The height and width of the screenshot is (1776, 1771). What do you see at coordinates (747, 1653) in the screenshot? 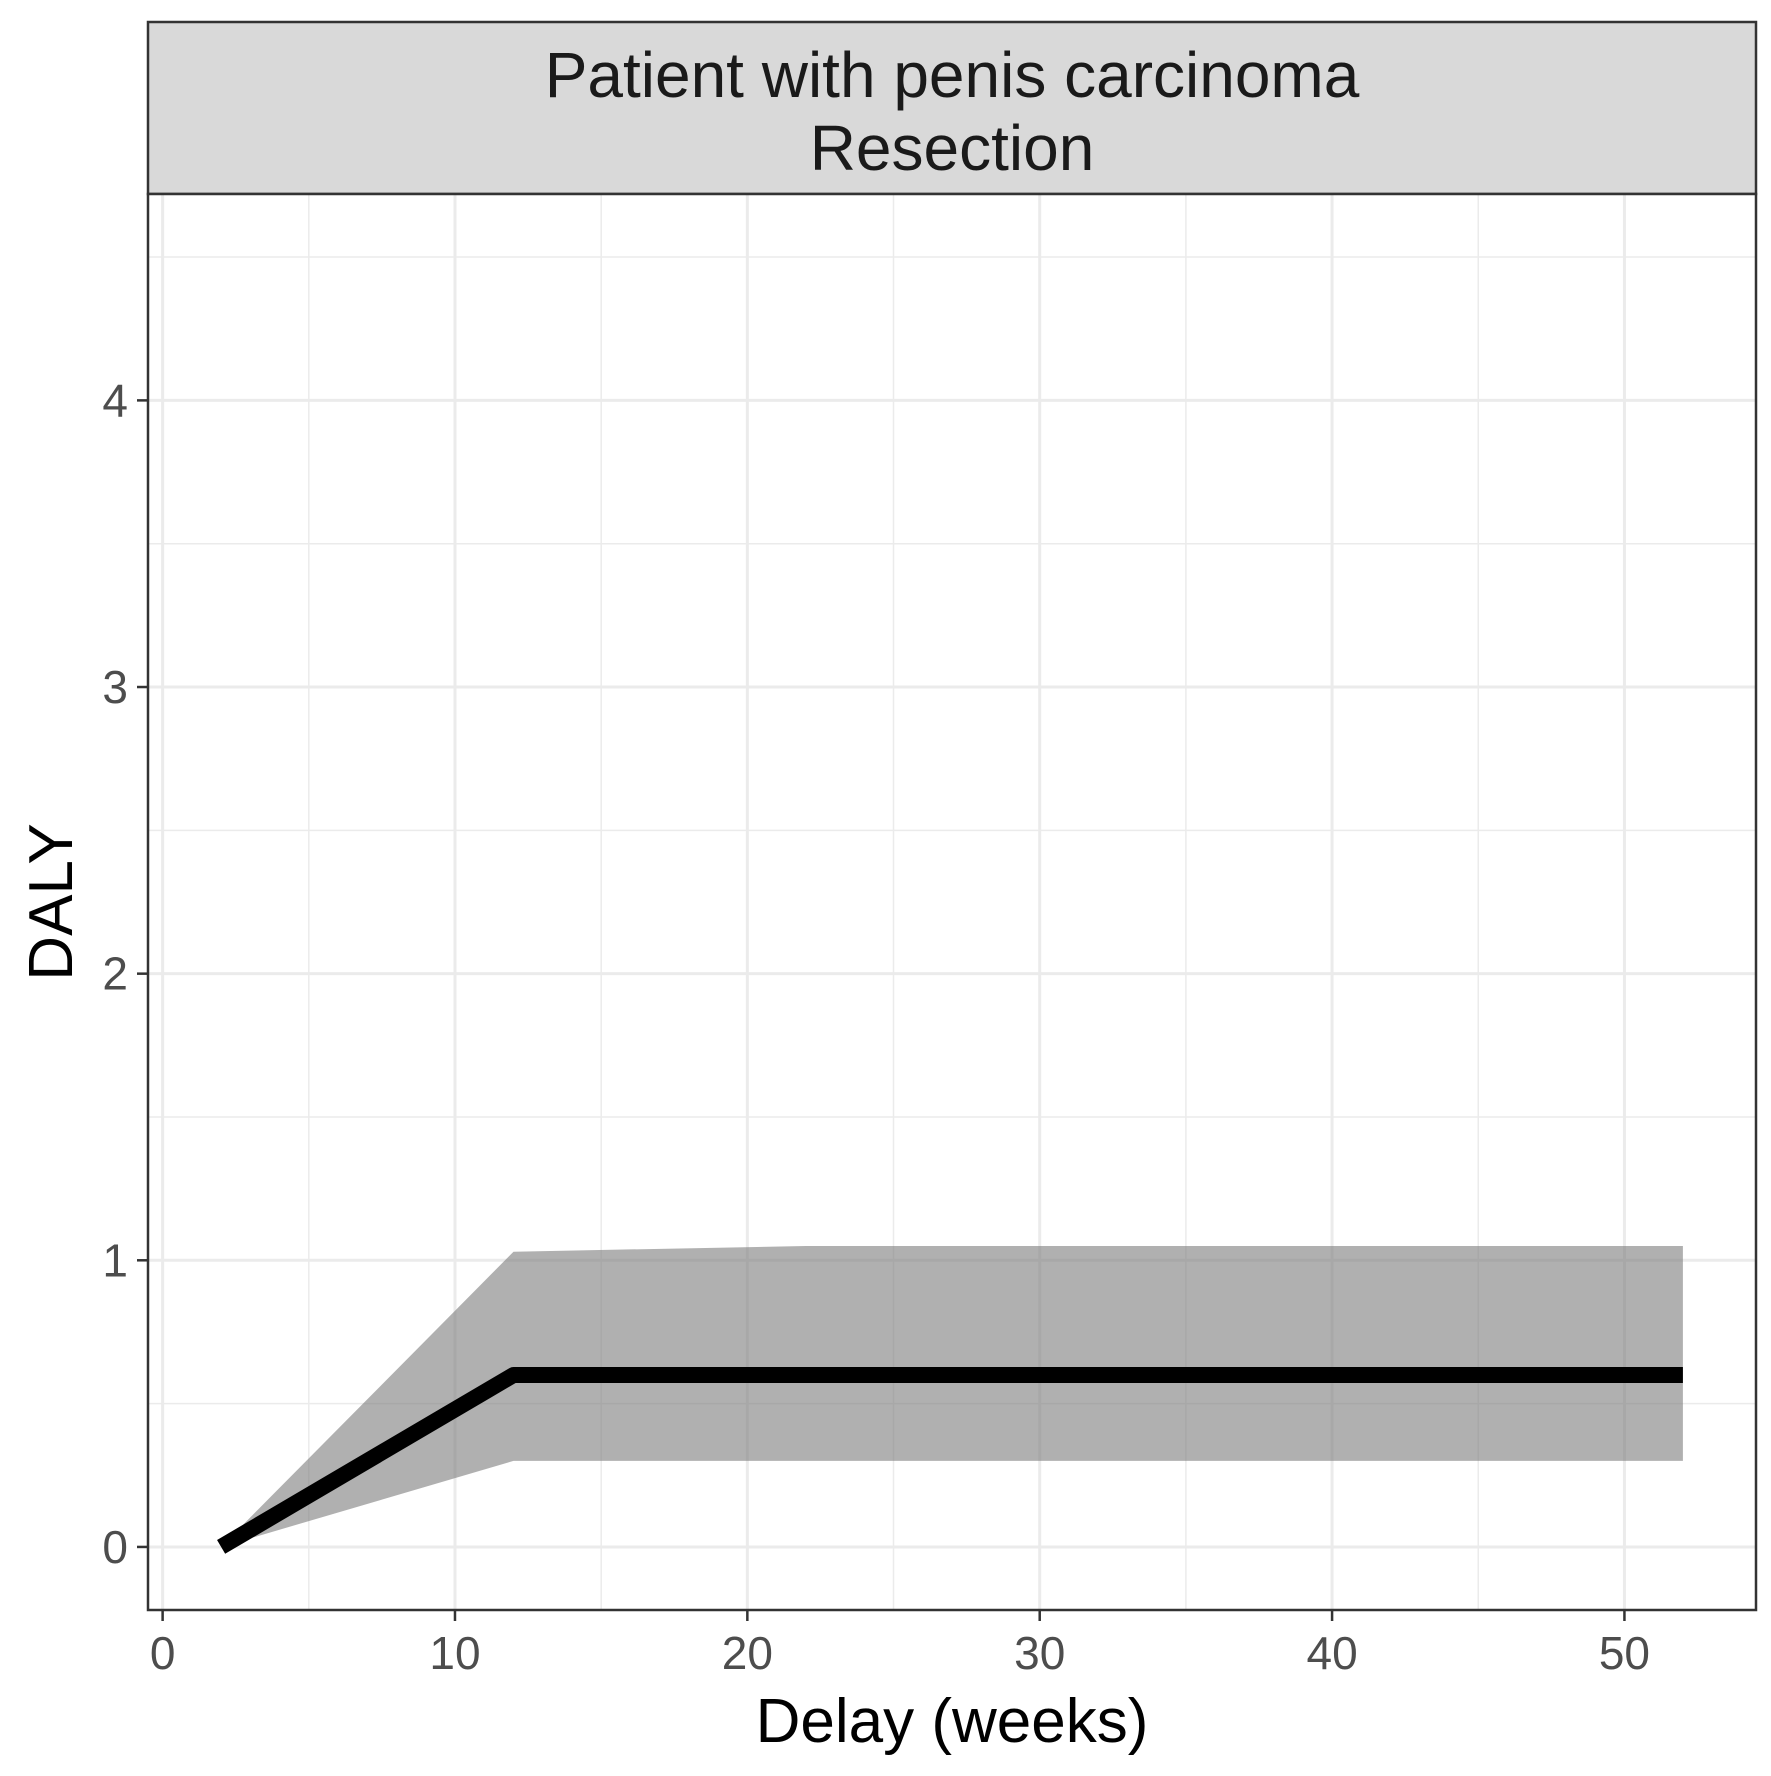
I see `x-tick-label: 20` at bounding box center [747, 1653].